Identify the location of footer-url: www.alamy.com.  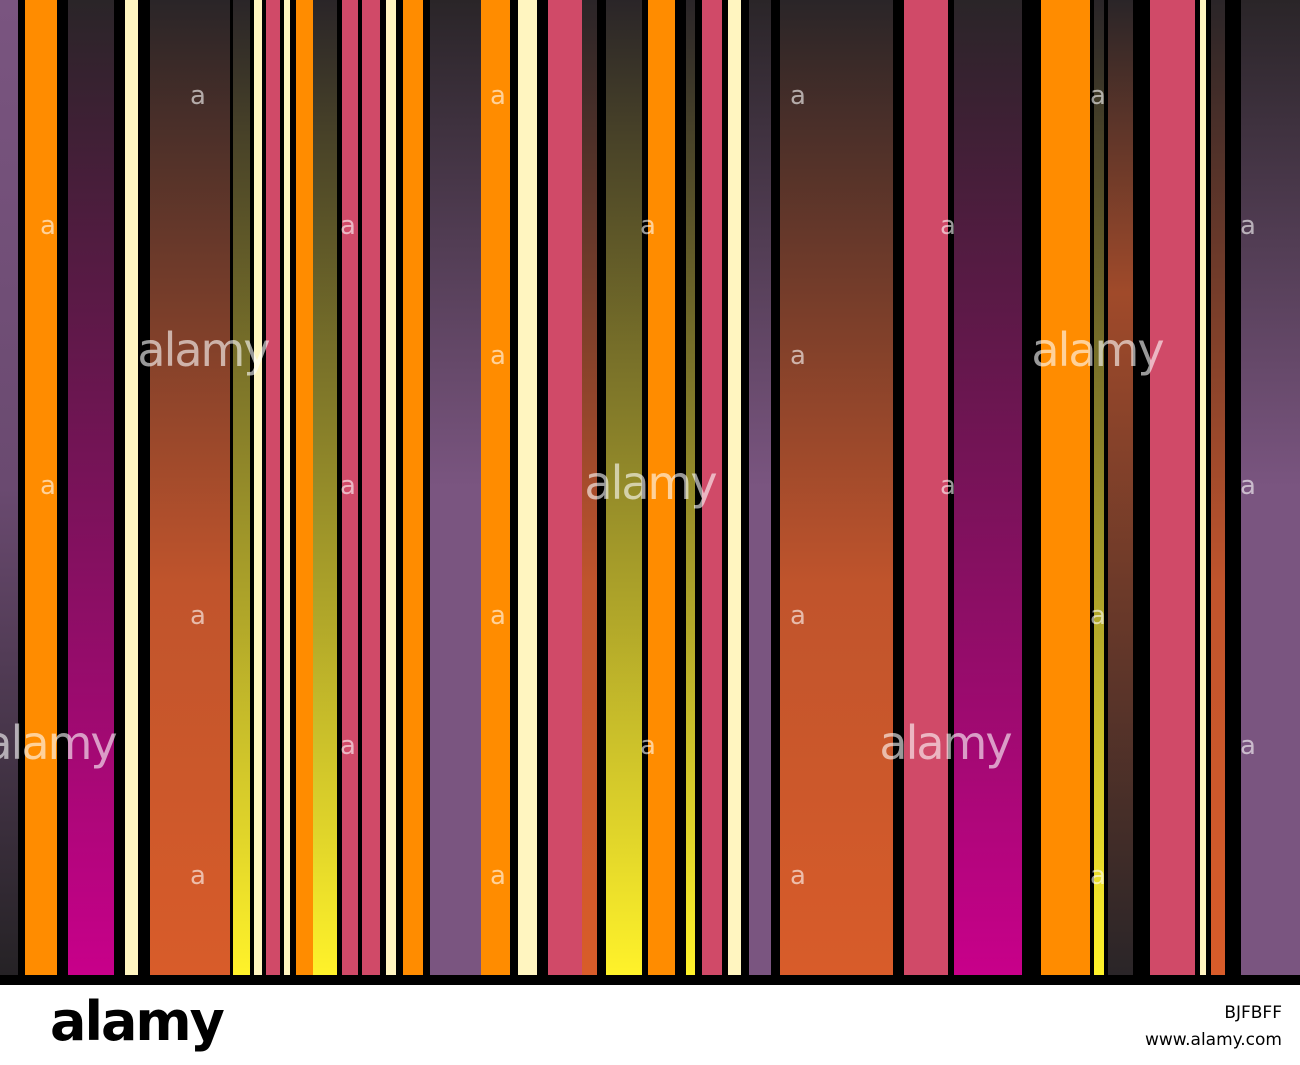
(1213, 1040).